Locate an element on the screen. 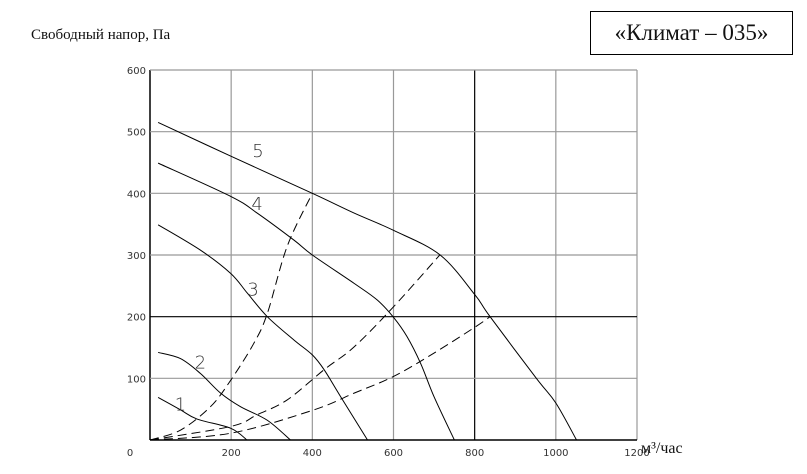 Image resolution: width=807 pixels, height=474 pixels. y-tick-label: 100 is located at coordinates (136, 379).